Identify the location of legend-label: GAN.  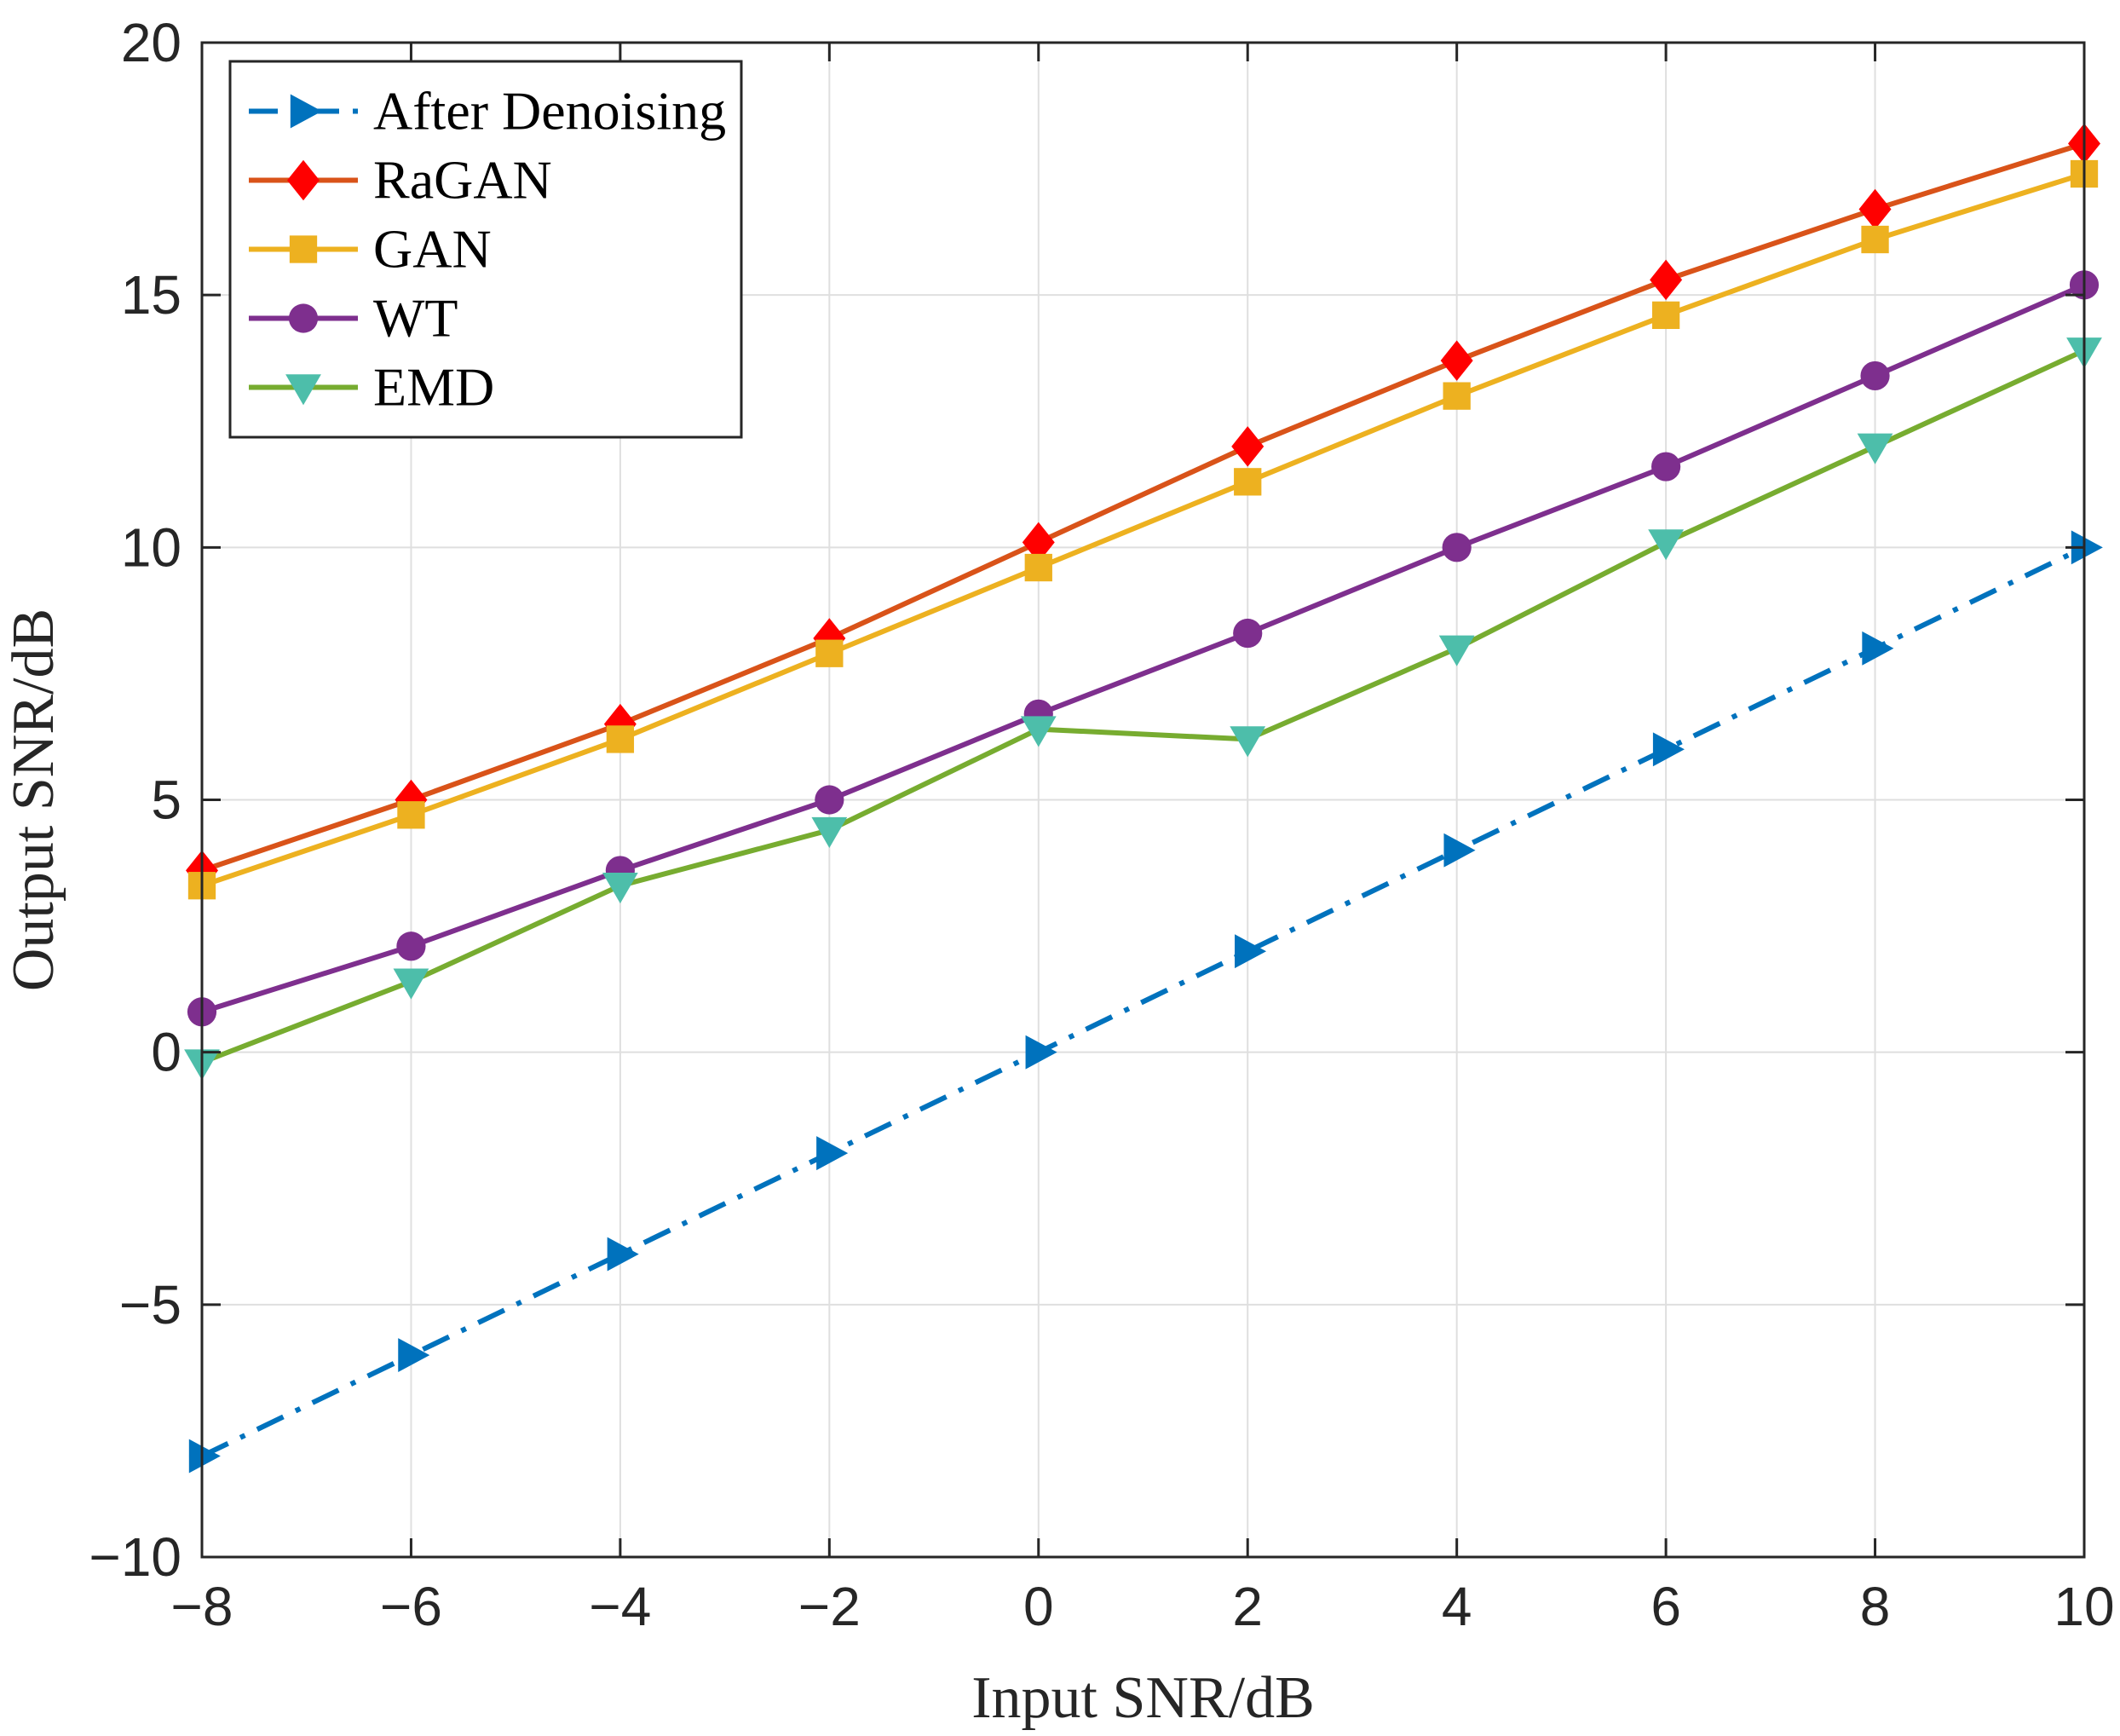
(432, 249).